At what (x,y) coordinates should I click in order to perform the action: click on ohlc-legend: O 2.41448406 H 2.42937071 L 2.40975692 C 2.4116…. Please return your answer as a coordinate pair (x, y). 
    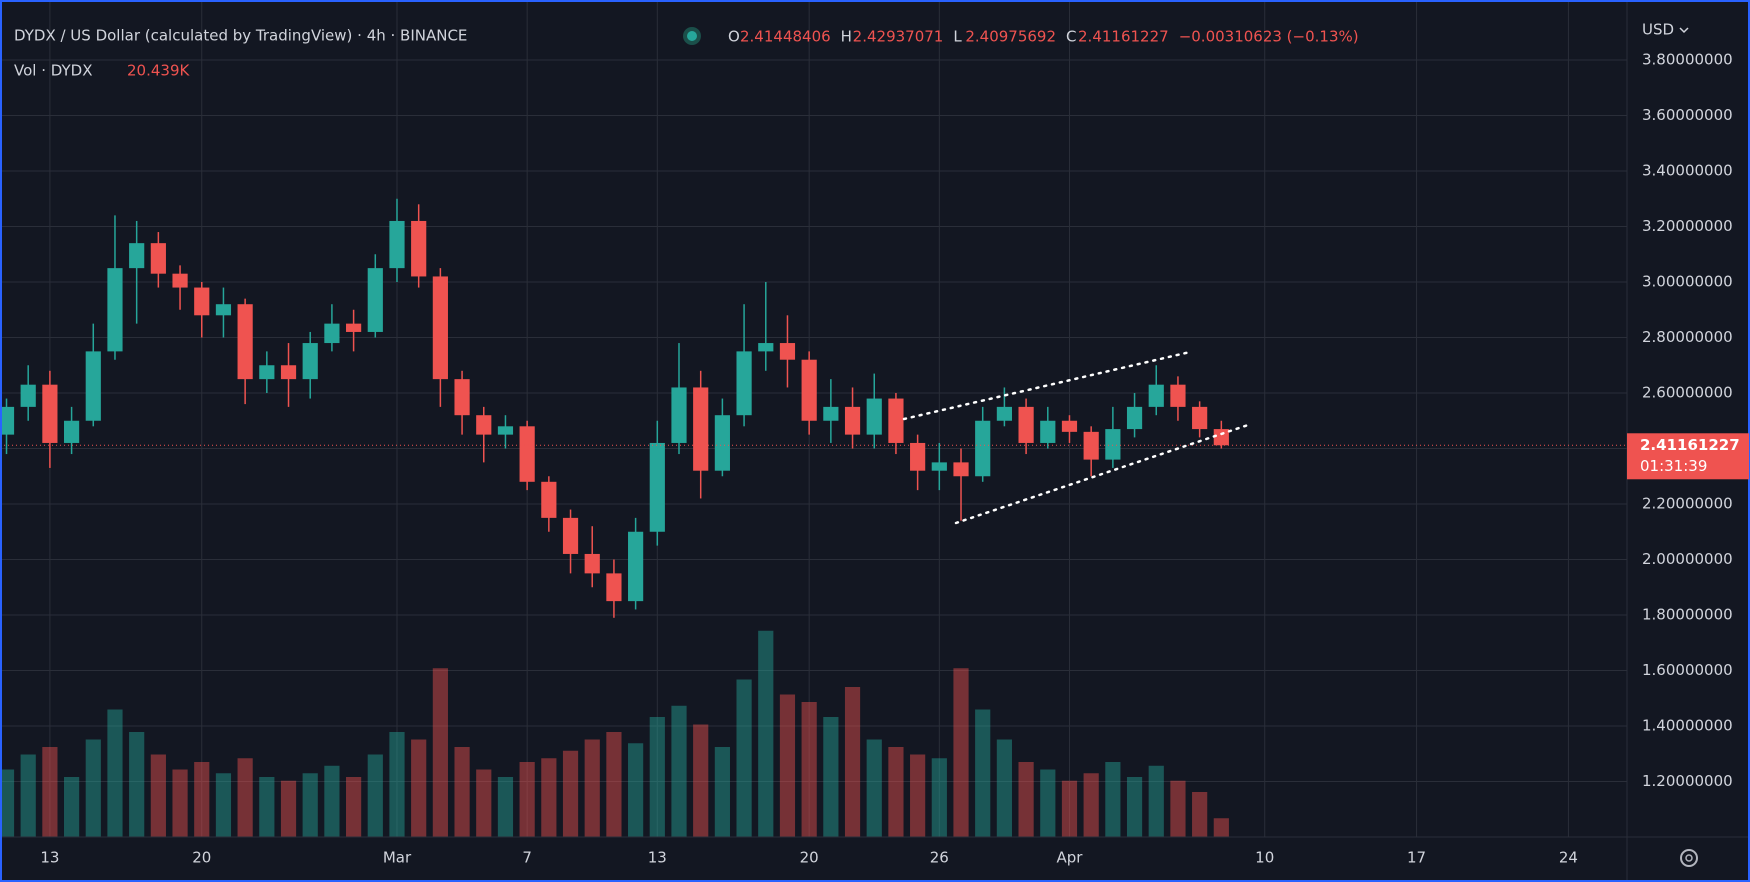
    Looking at the image, I should click on (1043, 37).